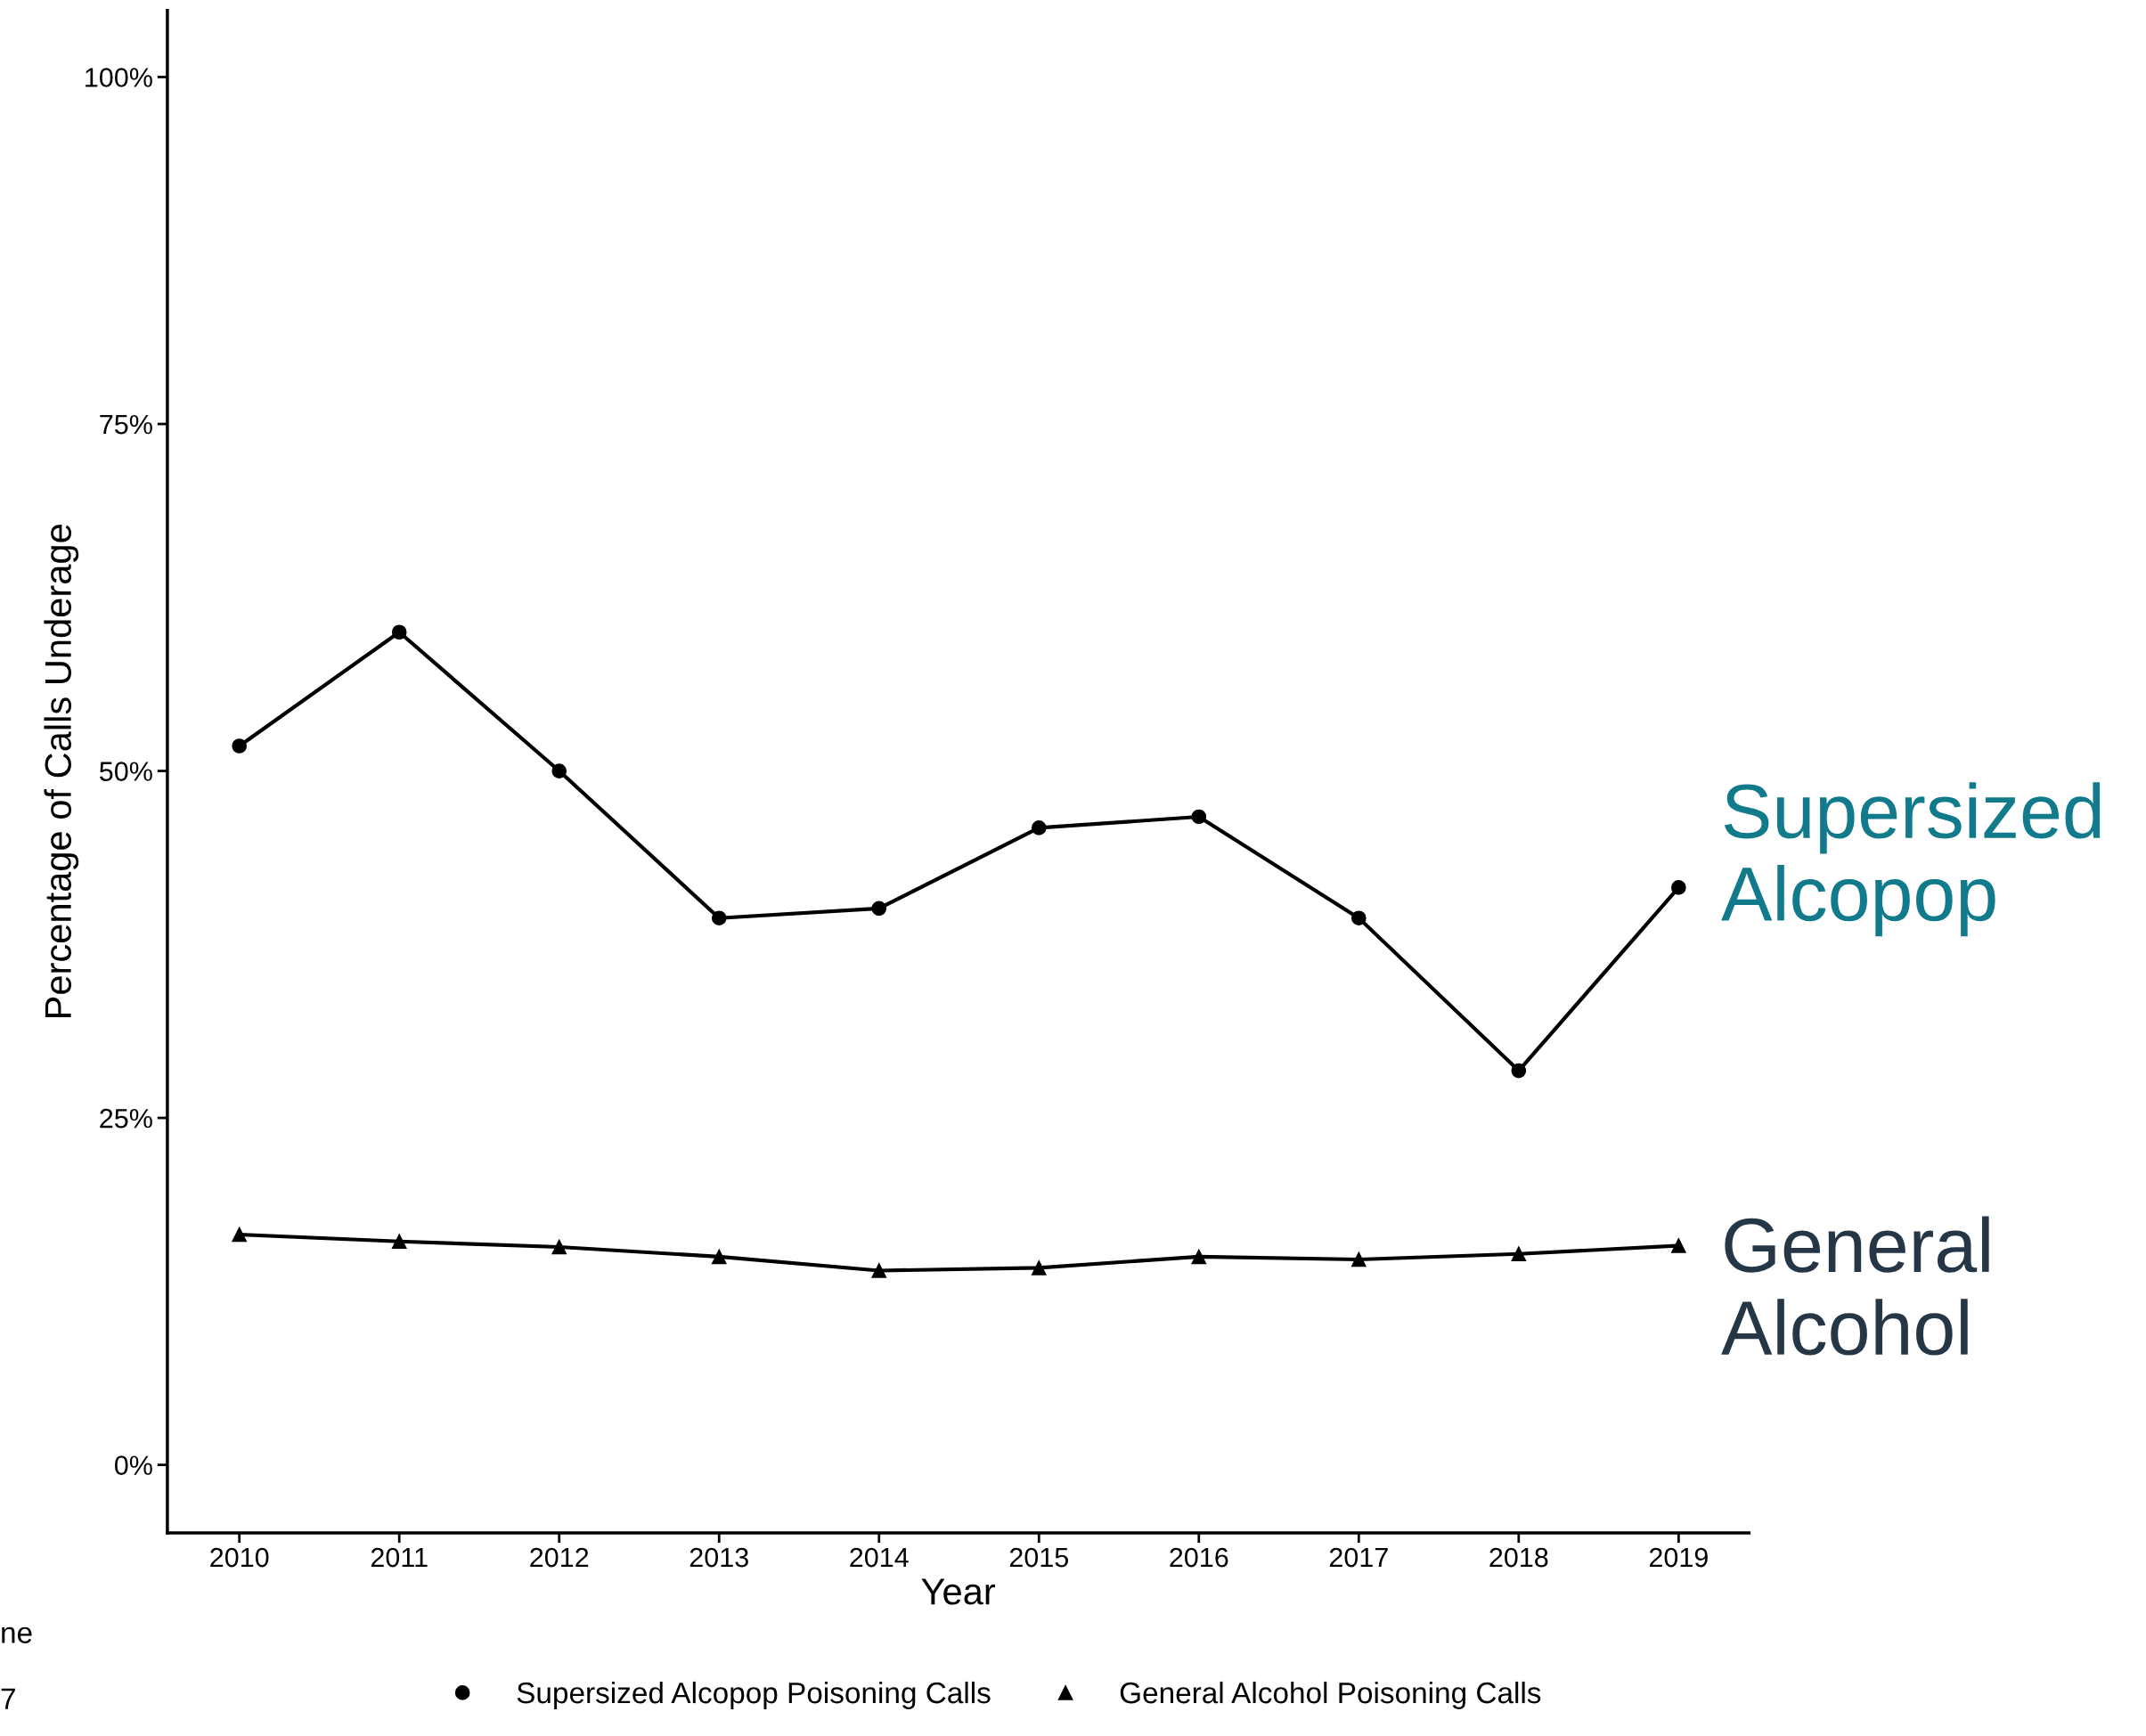  What do you see at coordinates (126, 1118) in the screenshot?
I see `y-tick-label: 25%` at bounding box center [126, 1118].